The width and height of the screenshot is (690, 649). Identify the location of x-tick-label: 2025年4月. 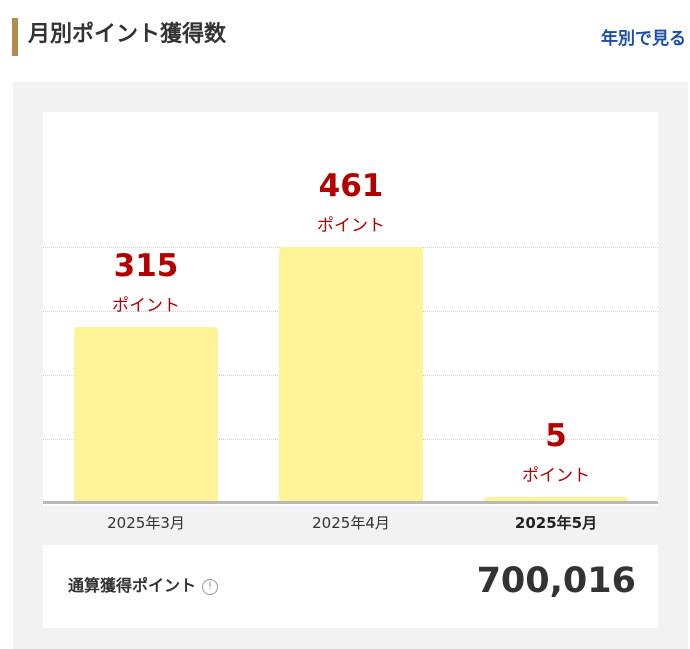
(351, 523).